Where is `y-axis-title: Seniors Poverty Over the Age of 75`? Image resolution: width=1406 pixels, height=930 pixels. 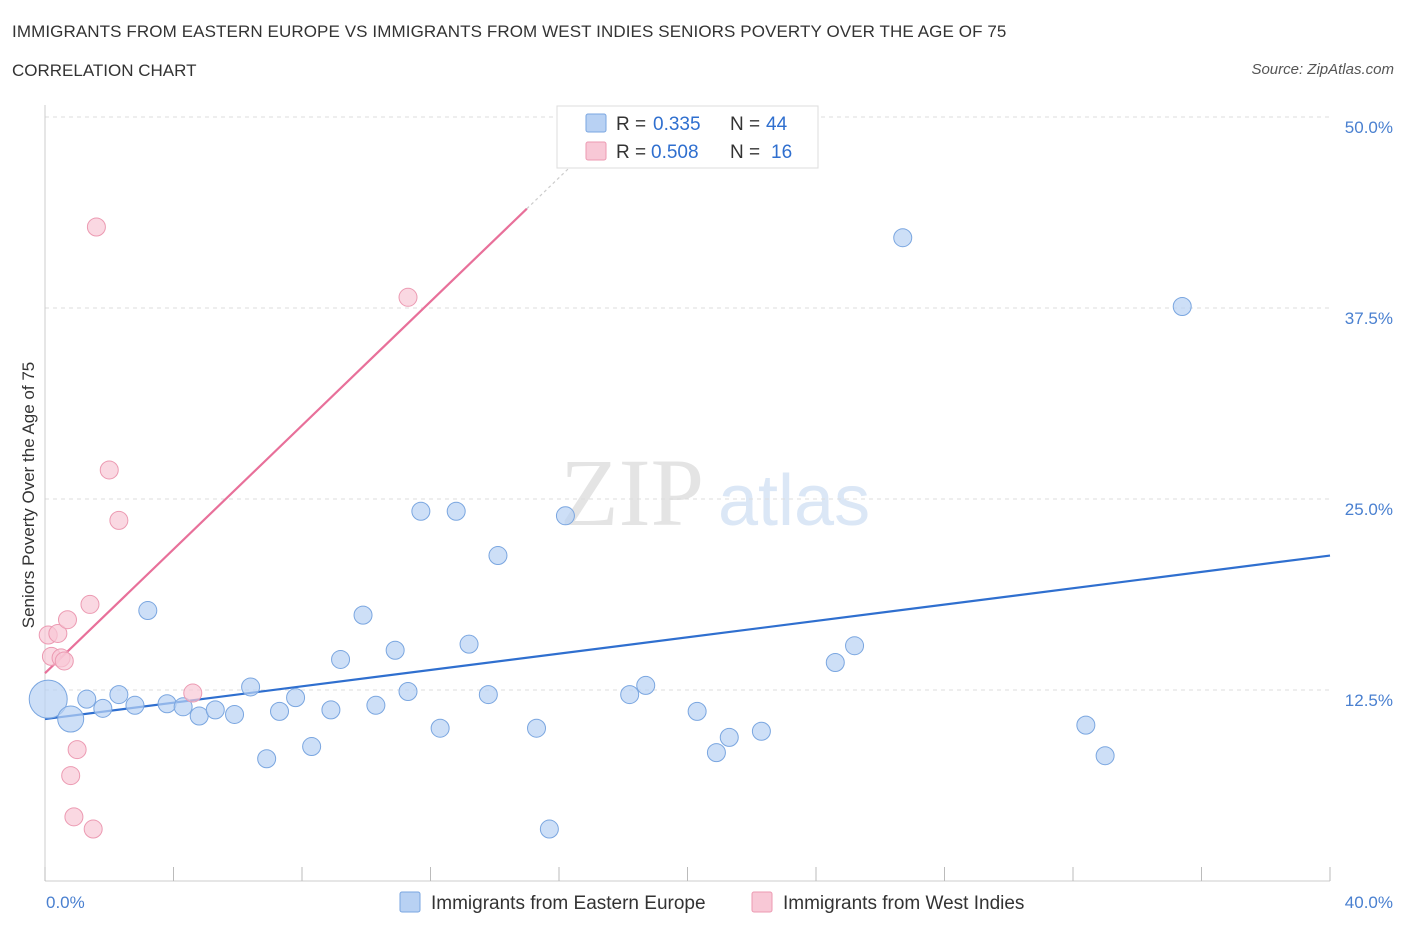 y-axis-title: Seniors Poverty Over the Age of 75 is located at coordinates (28, 495).